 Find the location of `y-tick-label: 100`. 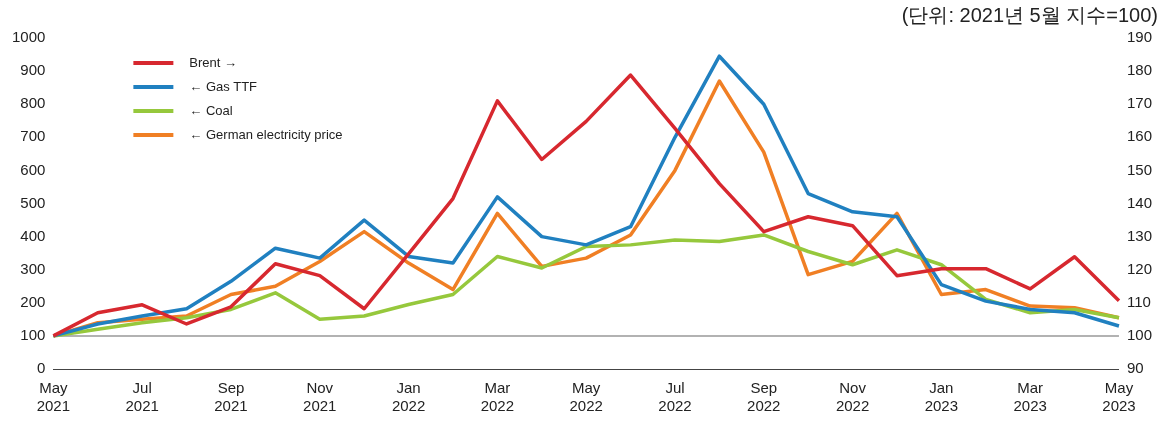

y-tick-label: 100 is located at coordinates (33, 335).